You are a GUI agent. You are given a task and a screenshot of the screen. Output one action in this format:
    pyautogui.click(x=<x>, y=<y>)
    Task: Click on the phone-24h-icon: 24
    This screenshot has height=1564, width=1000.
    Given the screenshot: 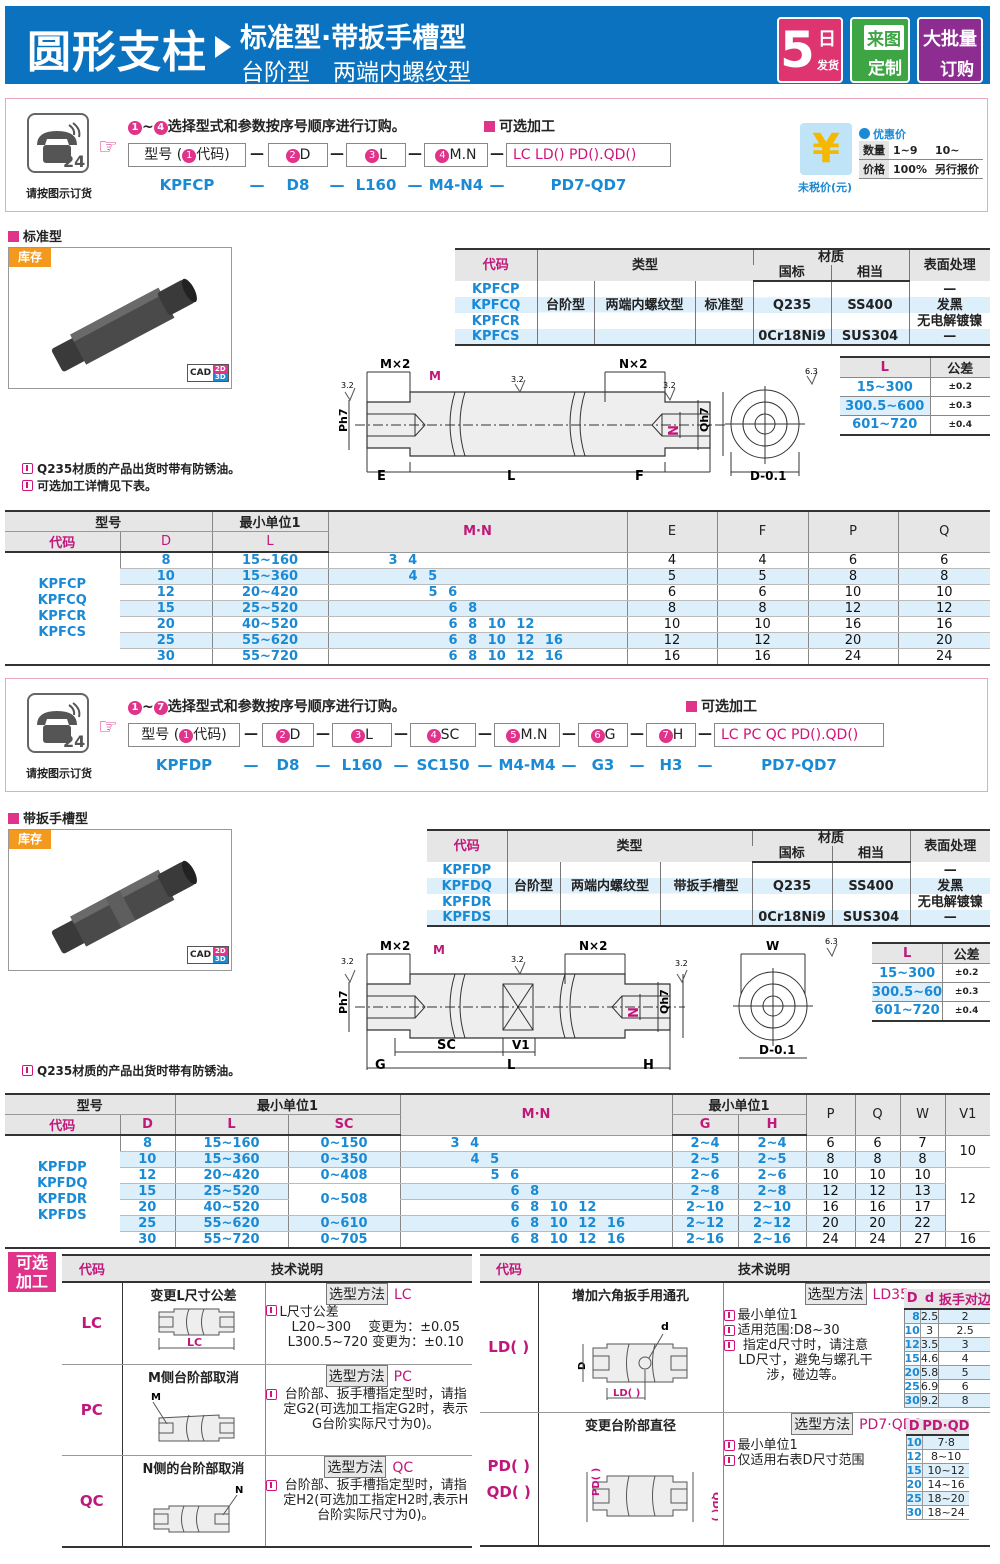 What is the action you would take?
    pyautogui.click(x=58, y=723)
    